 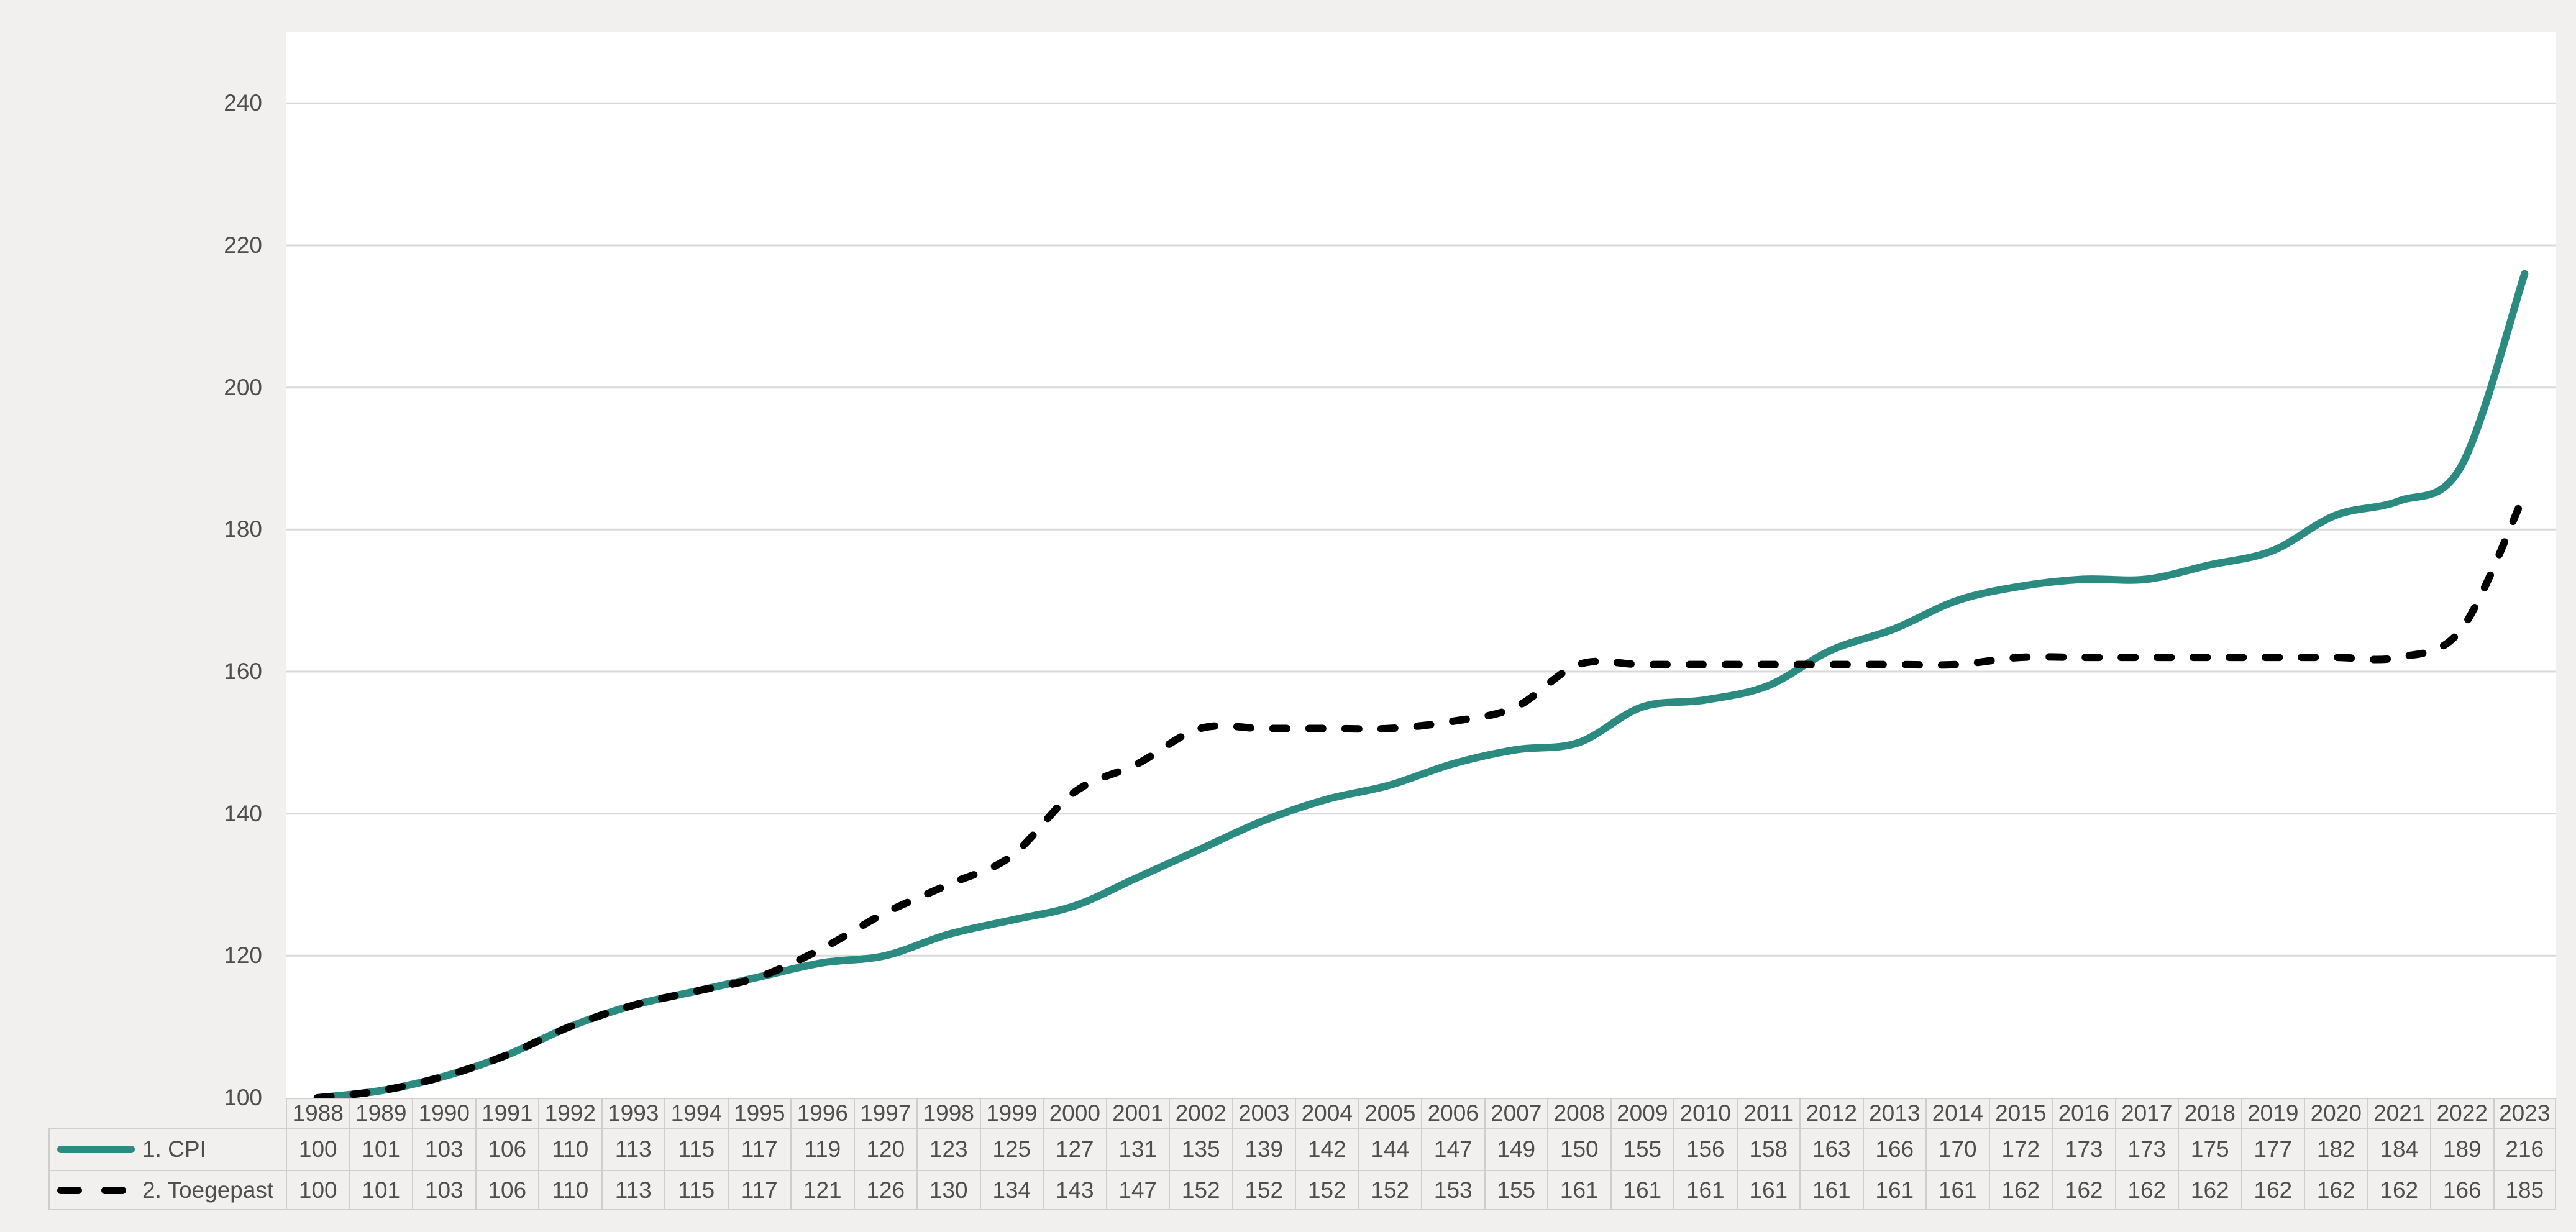 What do you see at coordinates (1578, 1113) in the screenshot?
I see `year-cell: 2008` at bounding box center [1578, 1113].